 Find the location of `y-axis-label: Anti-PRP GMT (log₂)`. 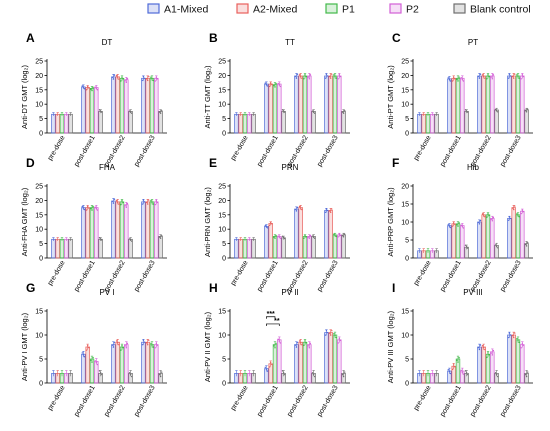

y-axis-label: Anti-PRP GMT (log₂) is located at coordinates (390, 222).